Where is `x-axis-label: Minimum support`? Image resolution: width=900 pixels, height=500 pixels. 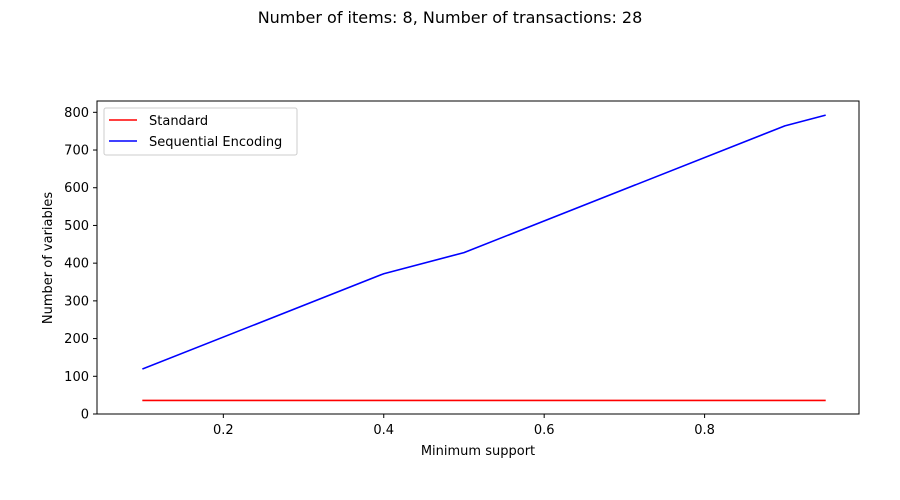
x-axis-label: Minimum support is located at coordinates (478, 451).